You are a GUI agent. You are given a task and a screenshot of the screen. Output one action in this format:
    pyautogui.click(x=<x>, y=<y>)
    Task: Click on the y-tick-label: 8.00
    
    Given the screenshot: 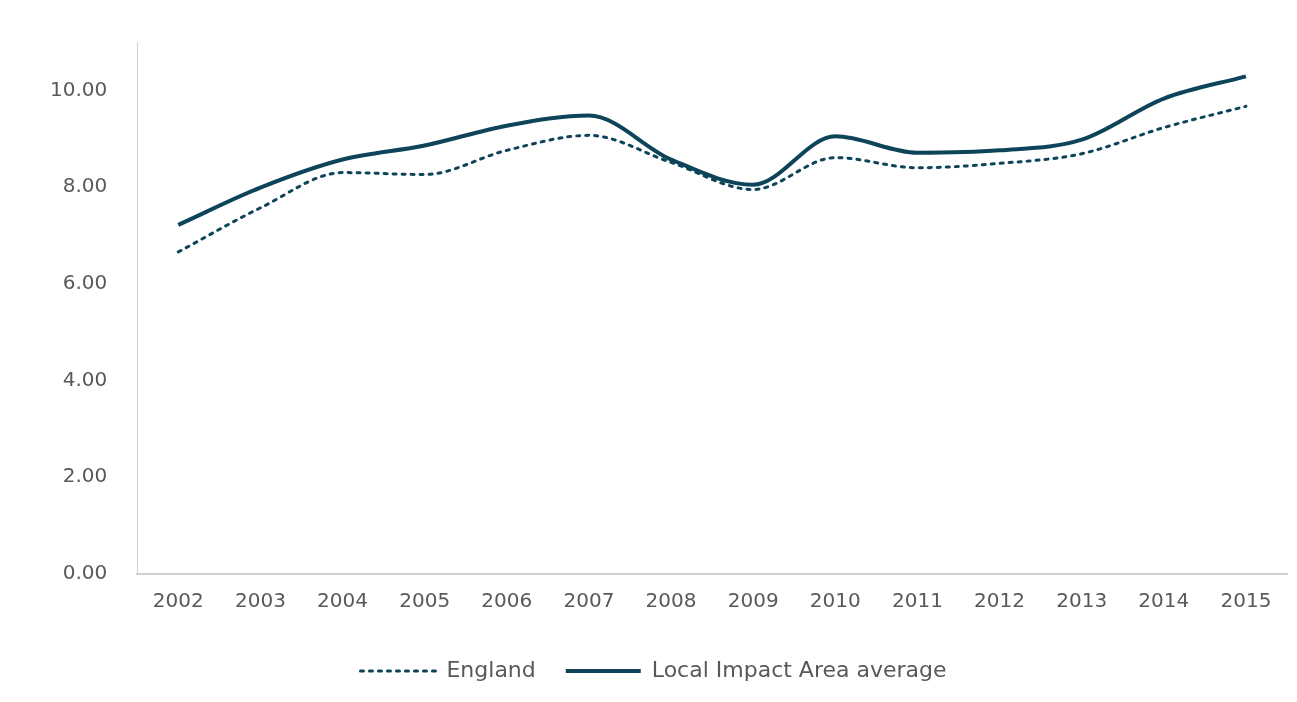 What is the action you would take?
    pyautogui.click(x=85, y=185)
    